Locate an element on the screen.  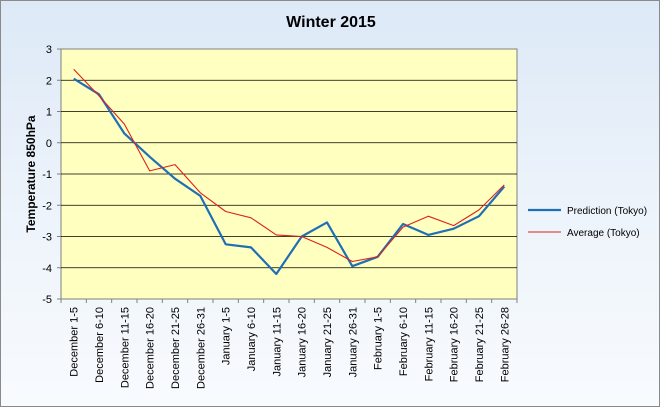
x-tick-label: January 6-10 is located at coordinates (252, 339).